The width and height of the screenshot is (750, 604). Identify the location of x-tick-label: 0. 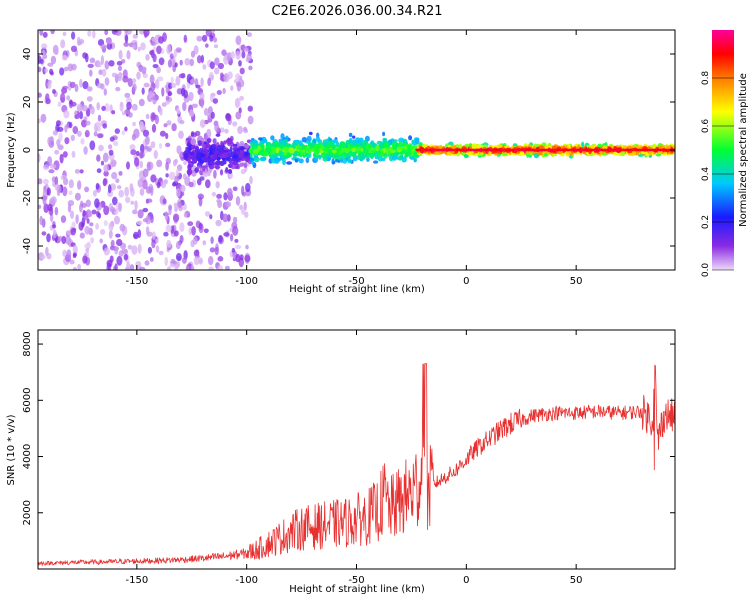
(466, 580).